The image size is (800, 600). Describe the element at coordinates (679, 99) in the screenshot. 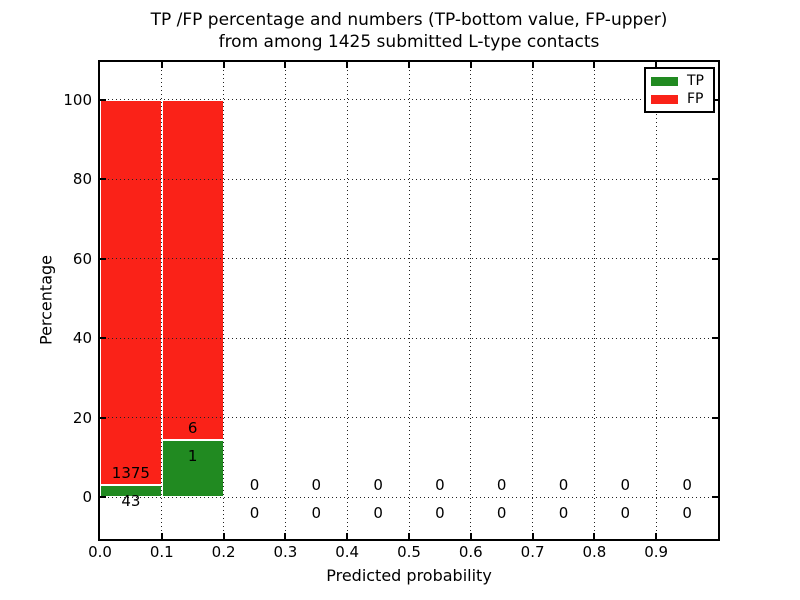

I see `legend-entry-fp: FP` at that location.